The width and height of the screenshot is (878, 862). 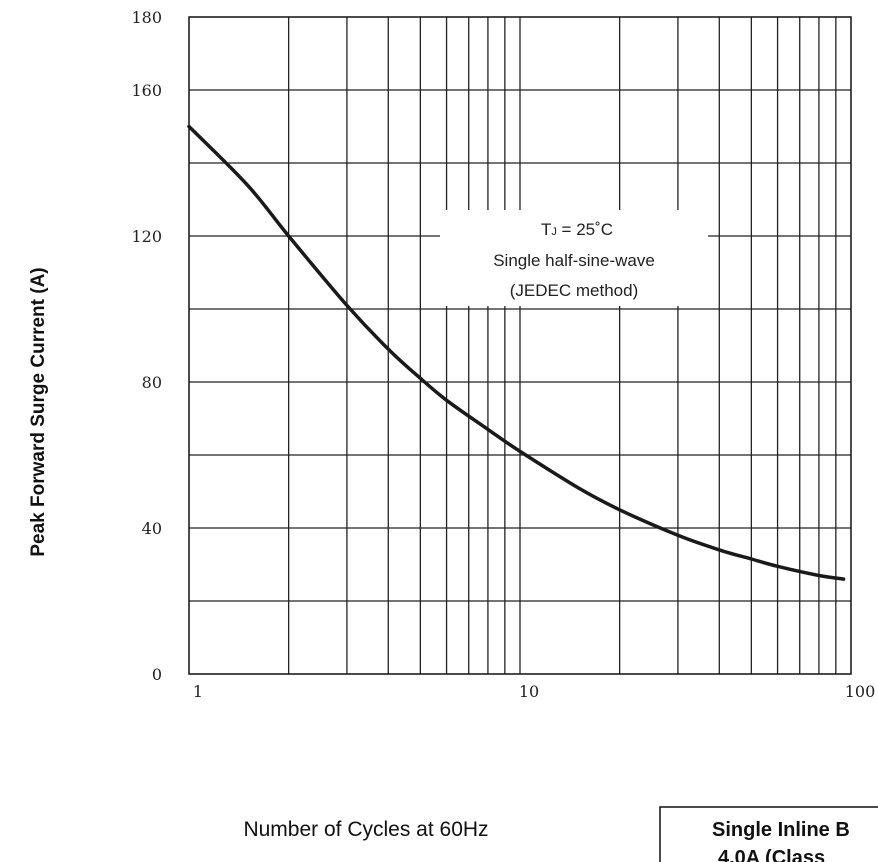 What do you see at coordinates (157, 674) in the screenshot?
I see `y-tick-label: 0` at bounding box center [157, 674].